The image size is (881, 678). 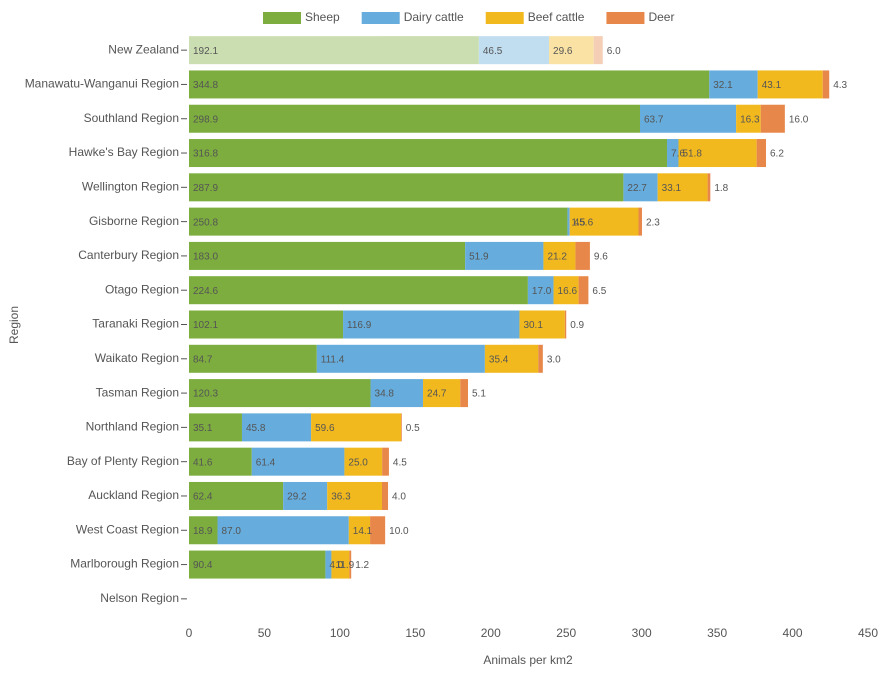 What do you see at coordinates (203, 359) in the screenshot?
I see `data-label: 84.7` at bounding box center [203, 359].